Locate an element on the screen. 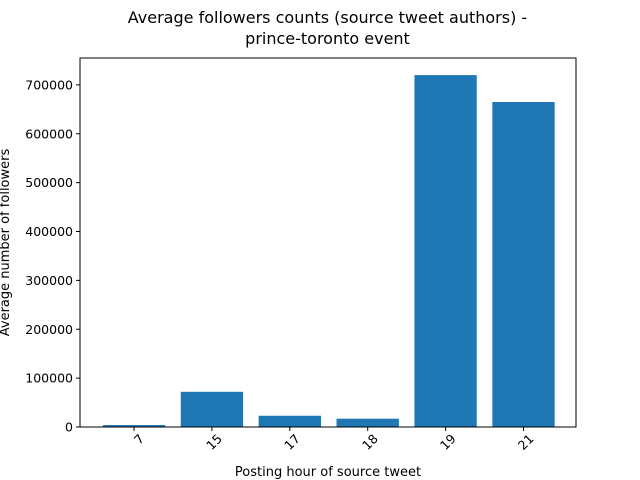  chart-title-line-2: prince-toronto event is located at coordinates (327, 38).